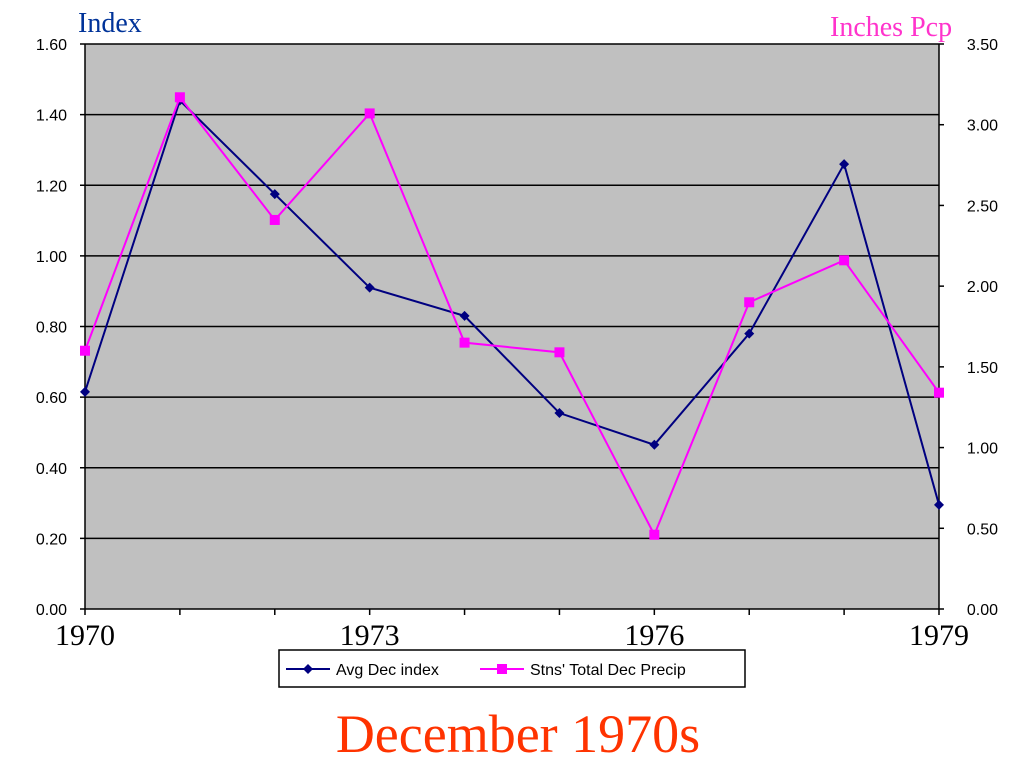 The image size is (1024, 768). What do you see at coordinates (51, 398) in the screenshot?
I see `left-tick-label: 0.60` at bounding box center [51, 398].